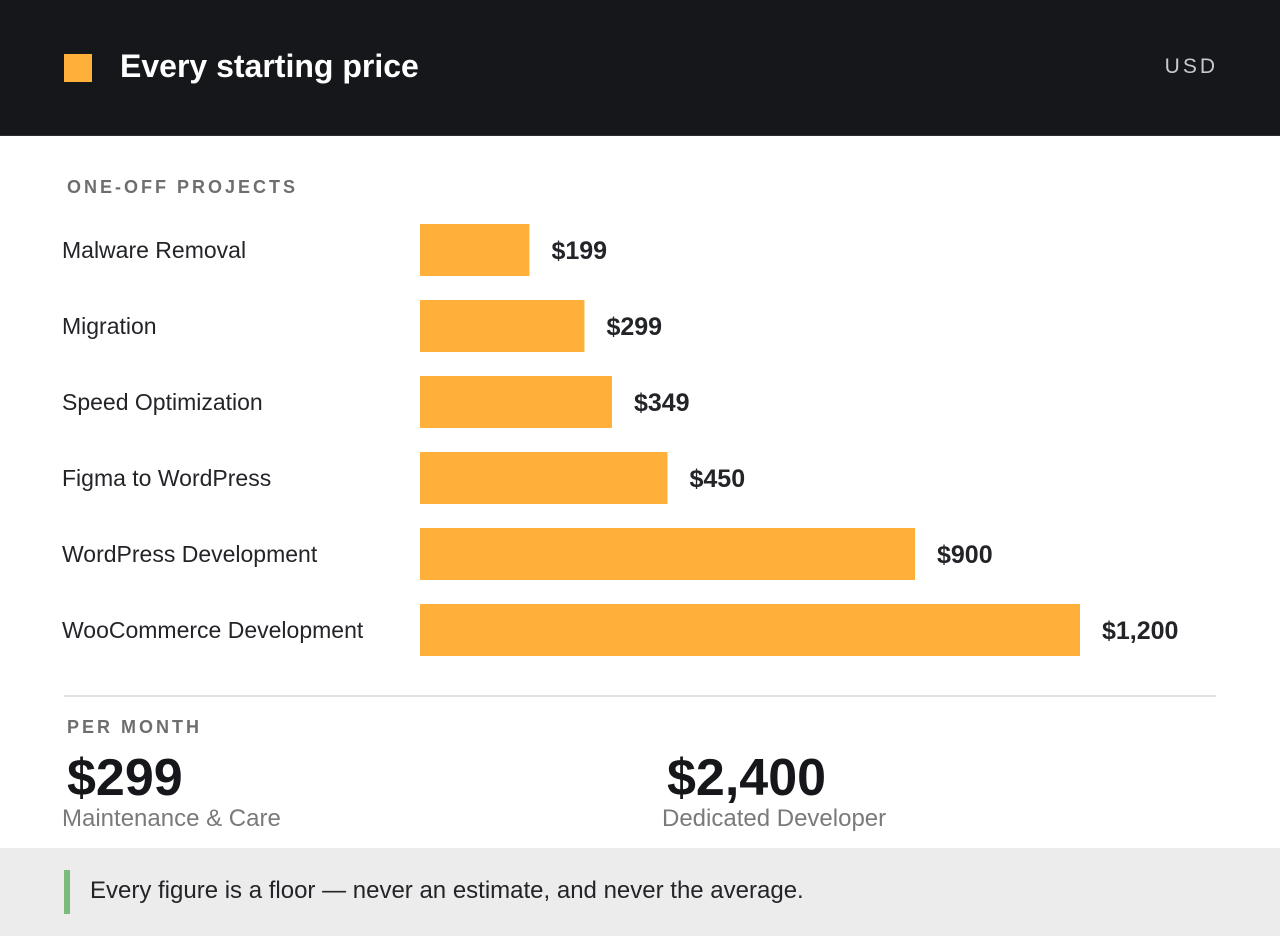 Image resolution: width=1280 pixels, height=936 pixels. I want to click on bar-value-label: $349, so click(662, 403).